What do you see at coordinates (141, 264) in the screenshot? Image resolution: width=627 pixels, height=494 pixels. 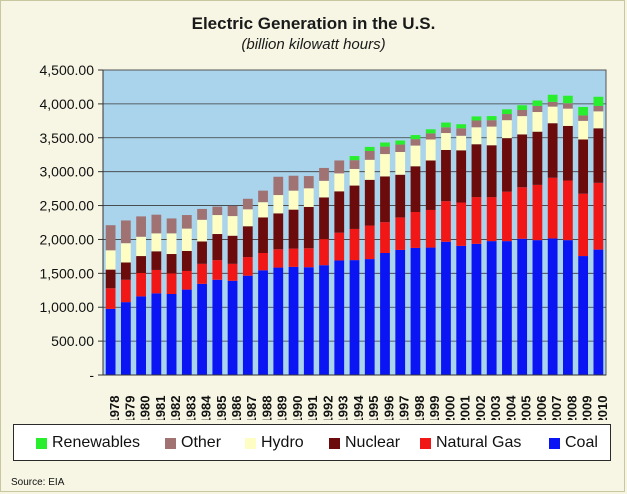 I see `bar-nuclear-1980` at bounding box center [141, 264].